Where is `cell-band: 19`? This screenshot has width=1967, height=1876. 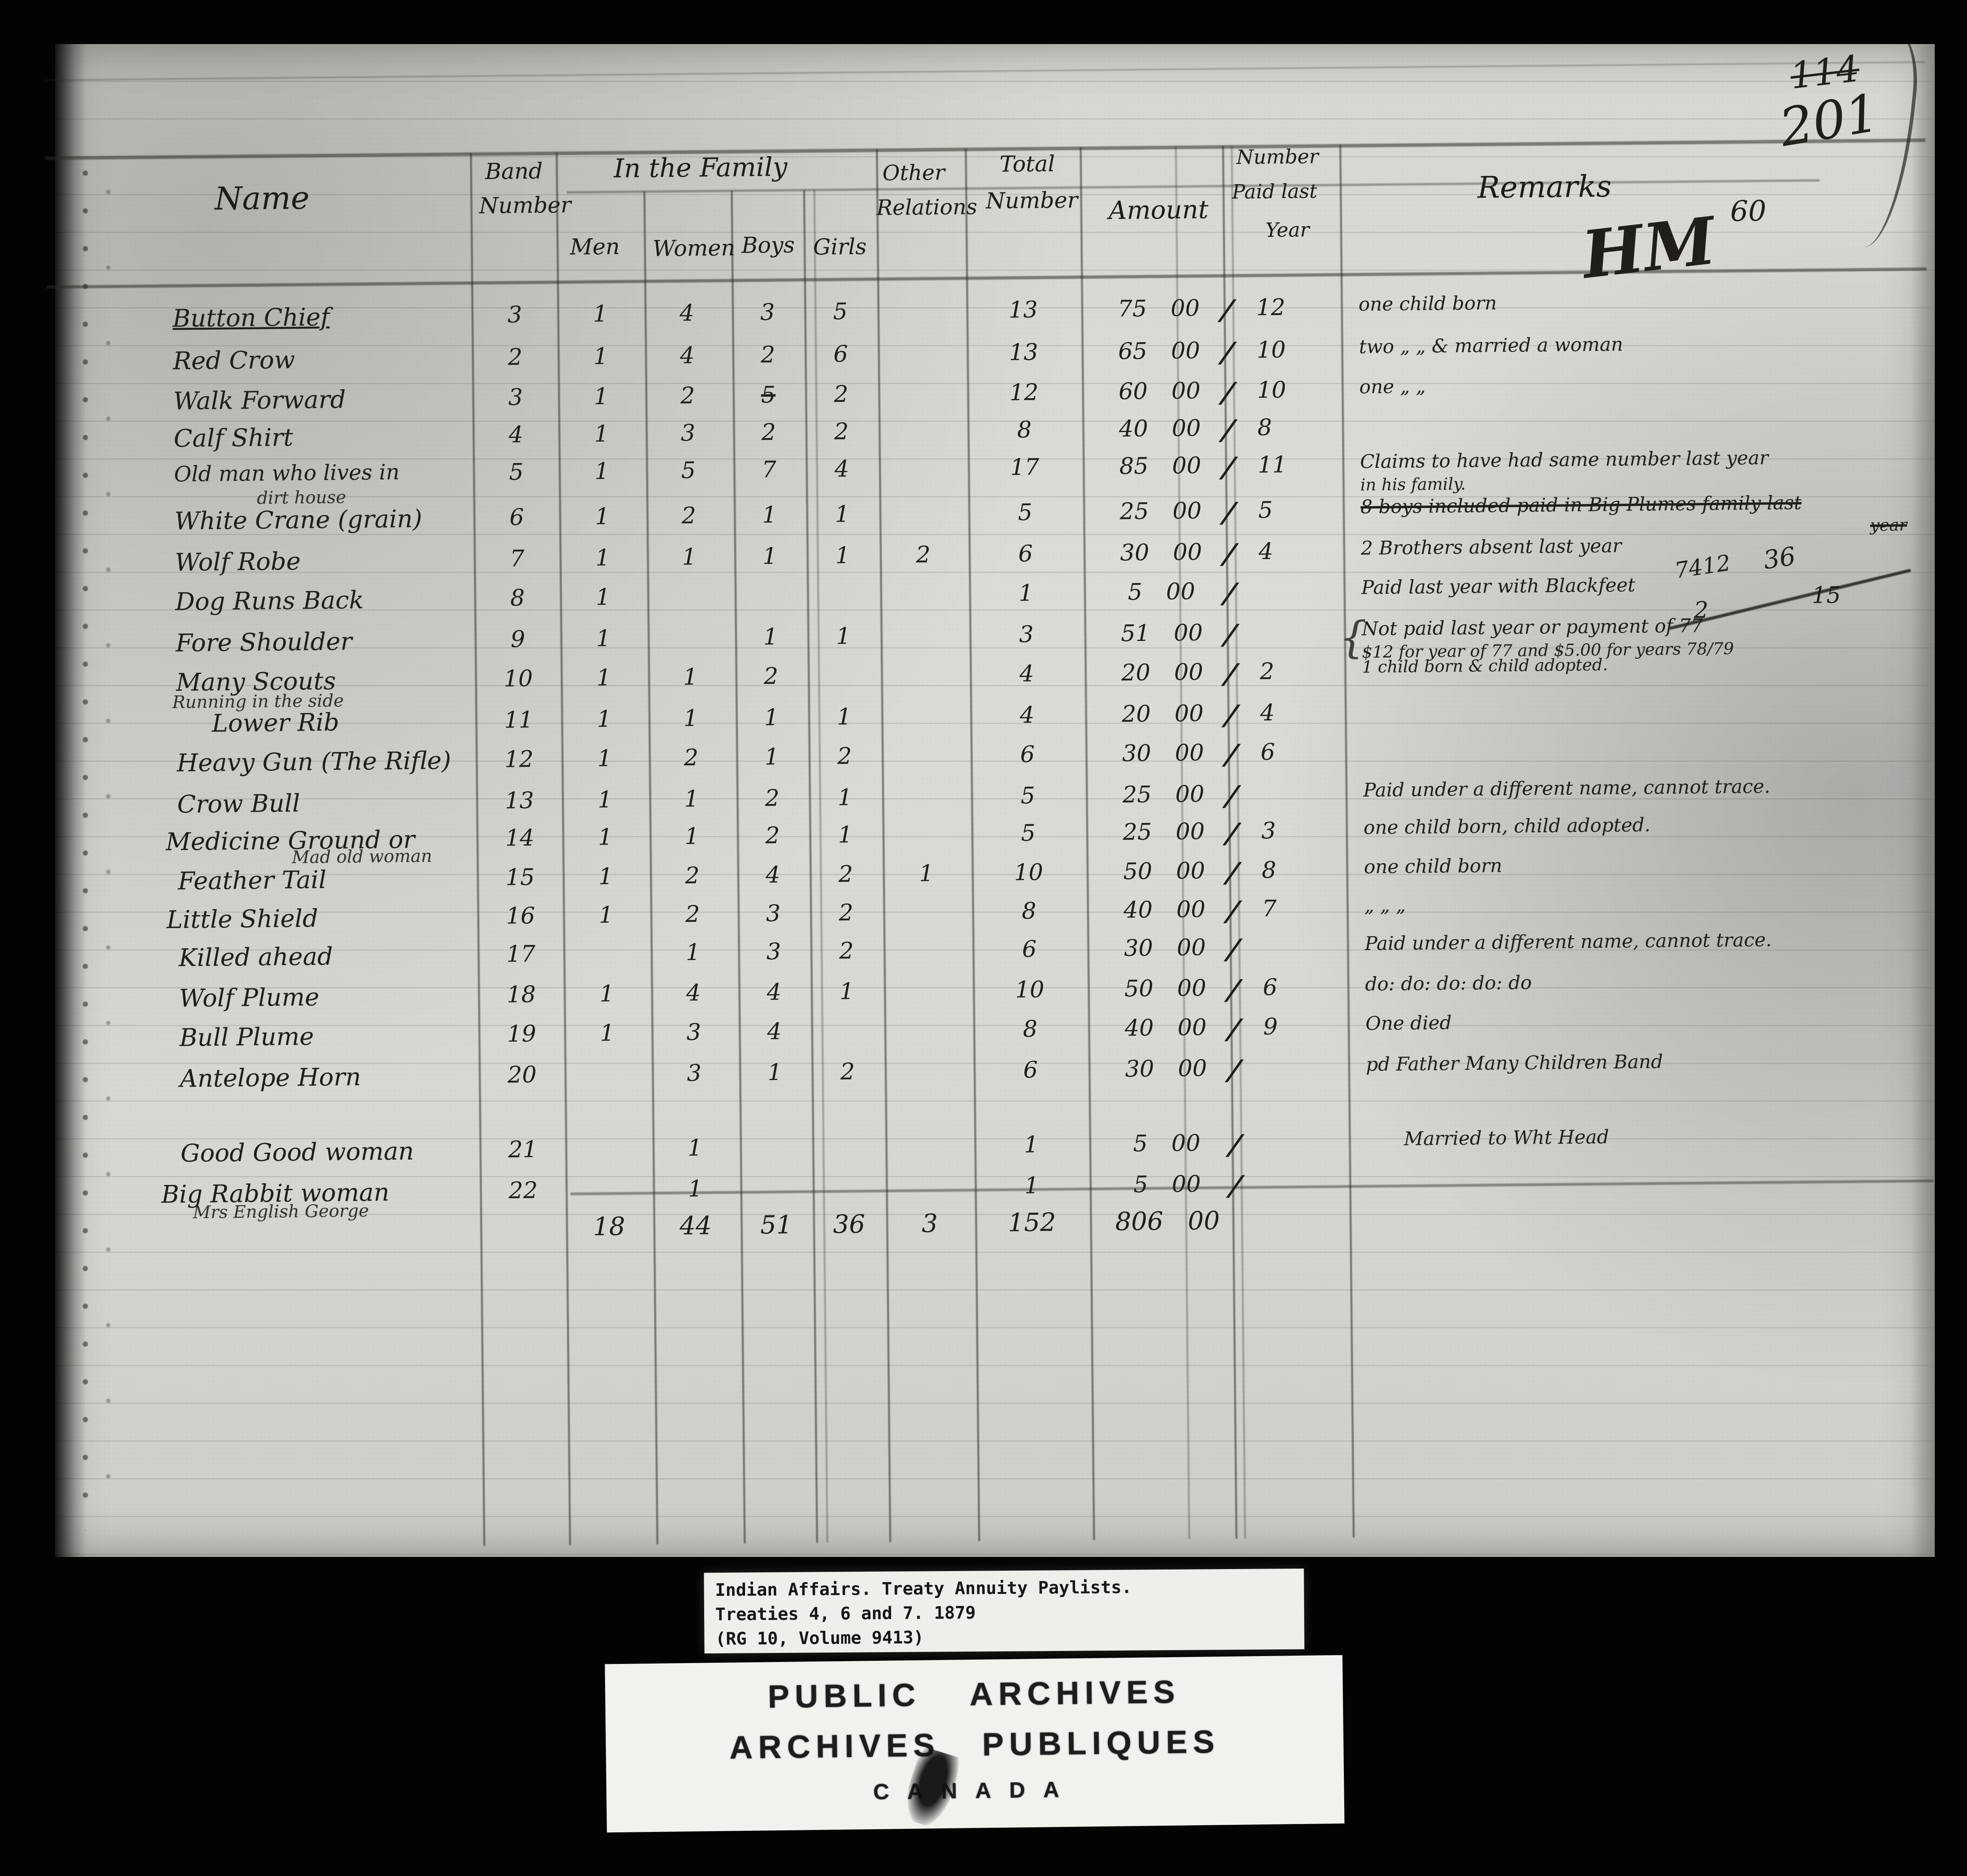
cell-band: 19 is located at coordinates (522, 1033).